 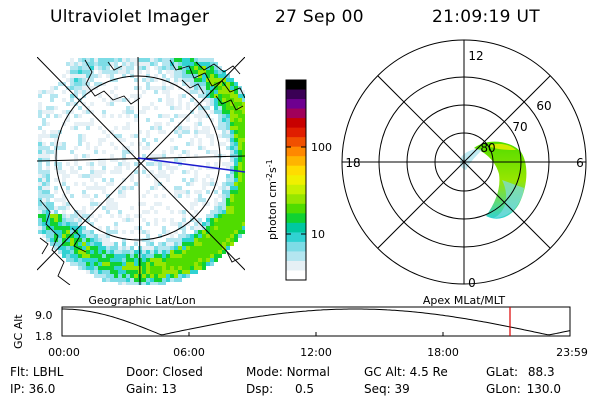 I want to click on gain-value: 13, so click(x=169, y=389).